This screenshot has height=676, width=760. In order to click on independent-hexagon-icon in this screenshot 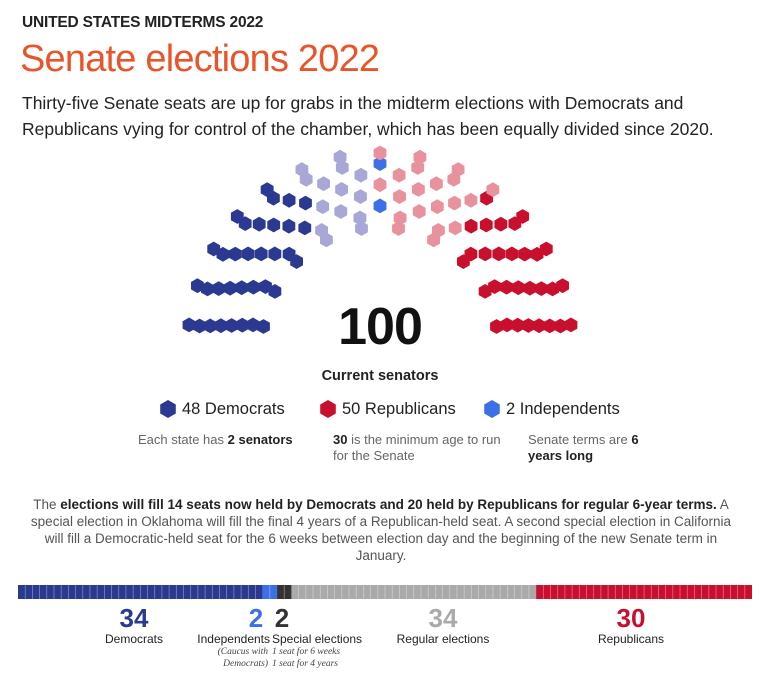, I will do `click(492, 409)`.